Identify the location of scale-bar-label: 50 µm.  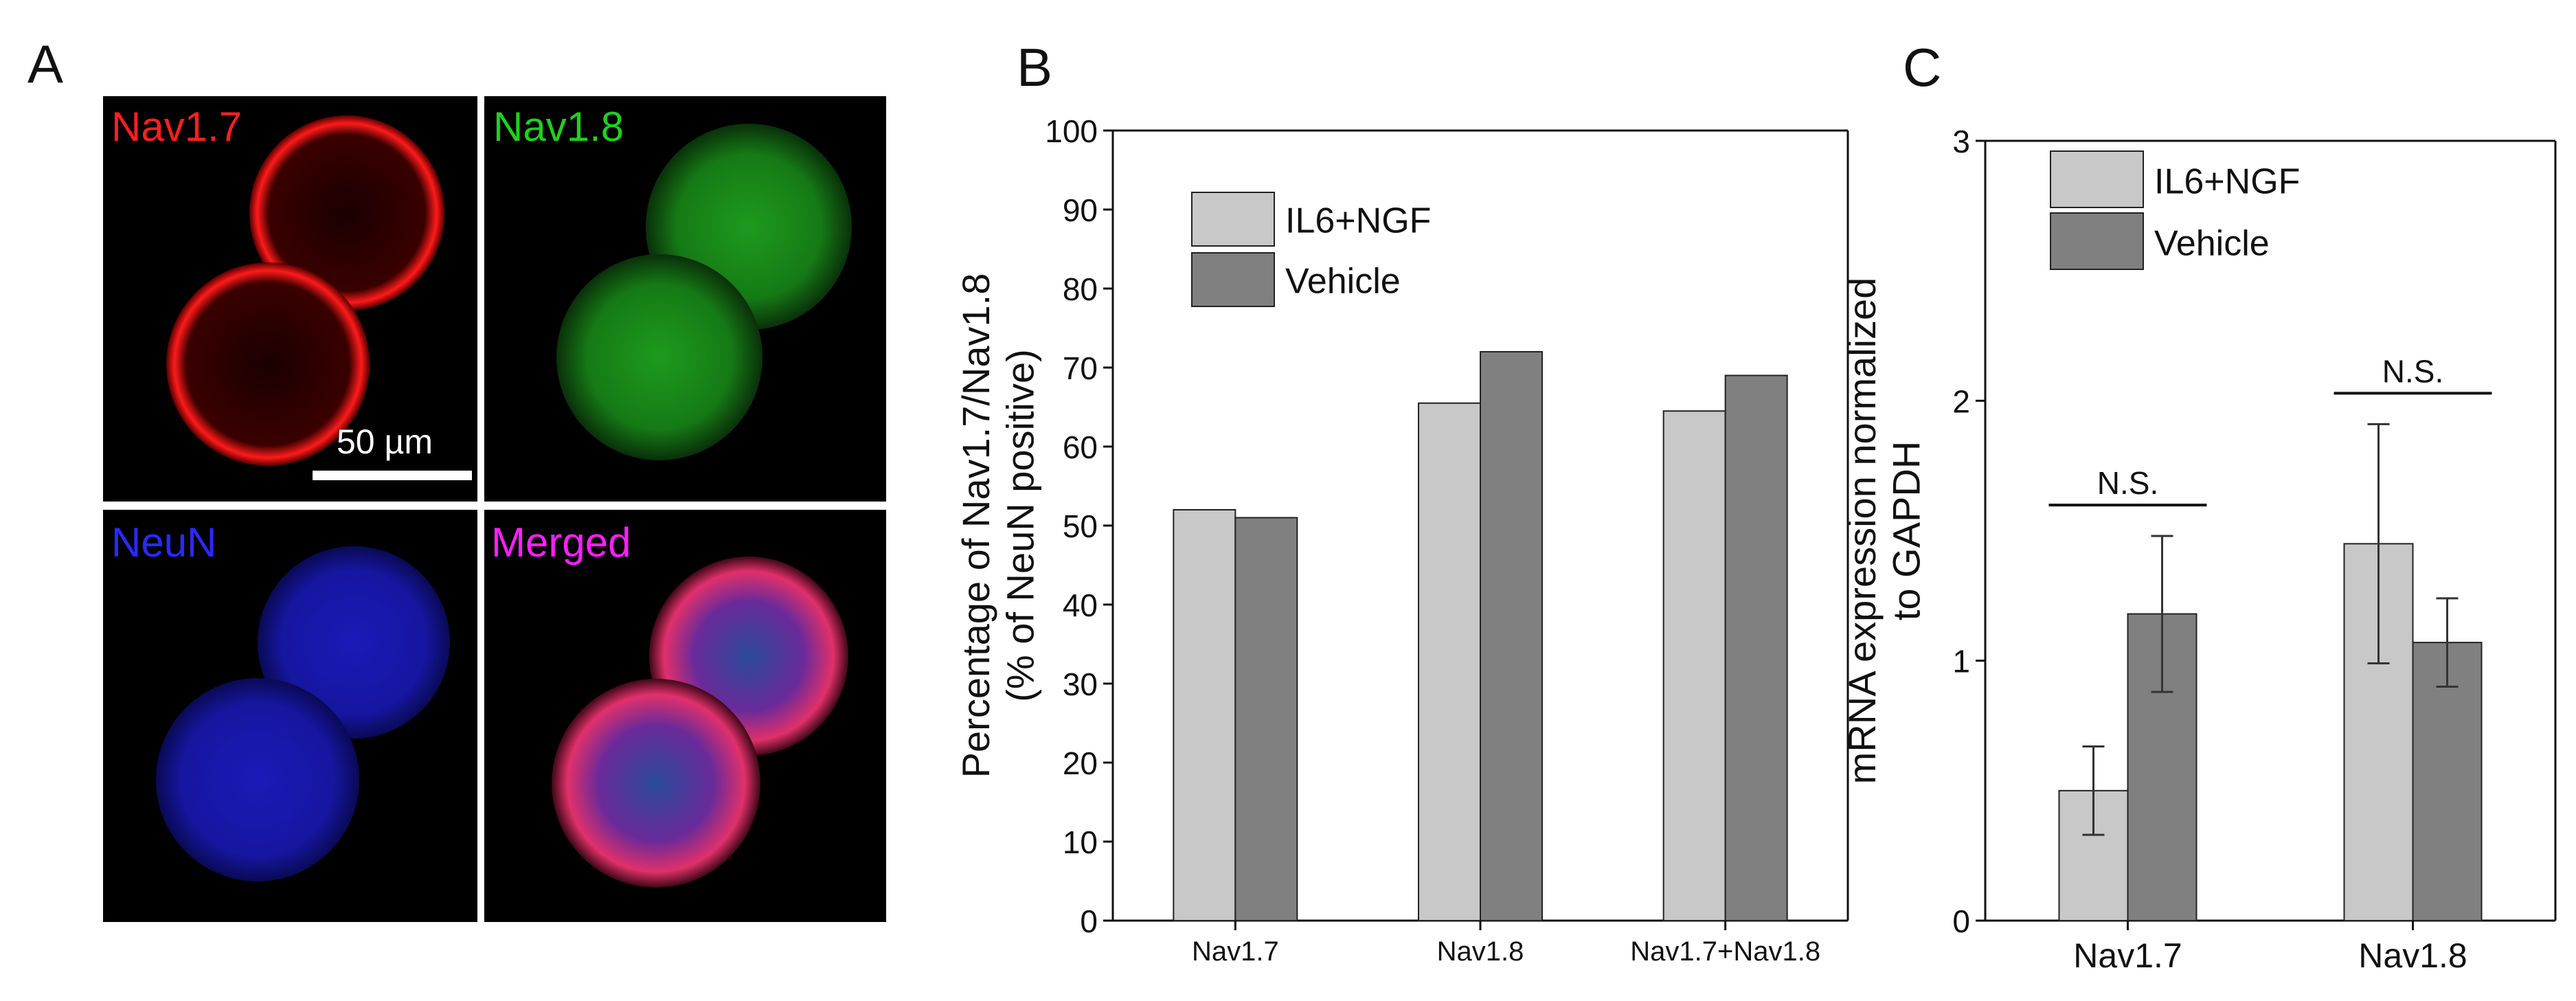
(385, 442).